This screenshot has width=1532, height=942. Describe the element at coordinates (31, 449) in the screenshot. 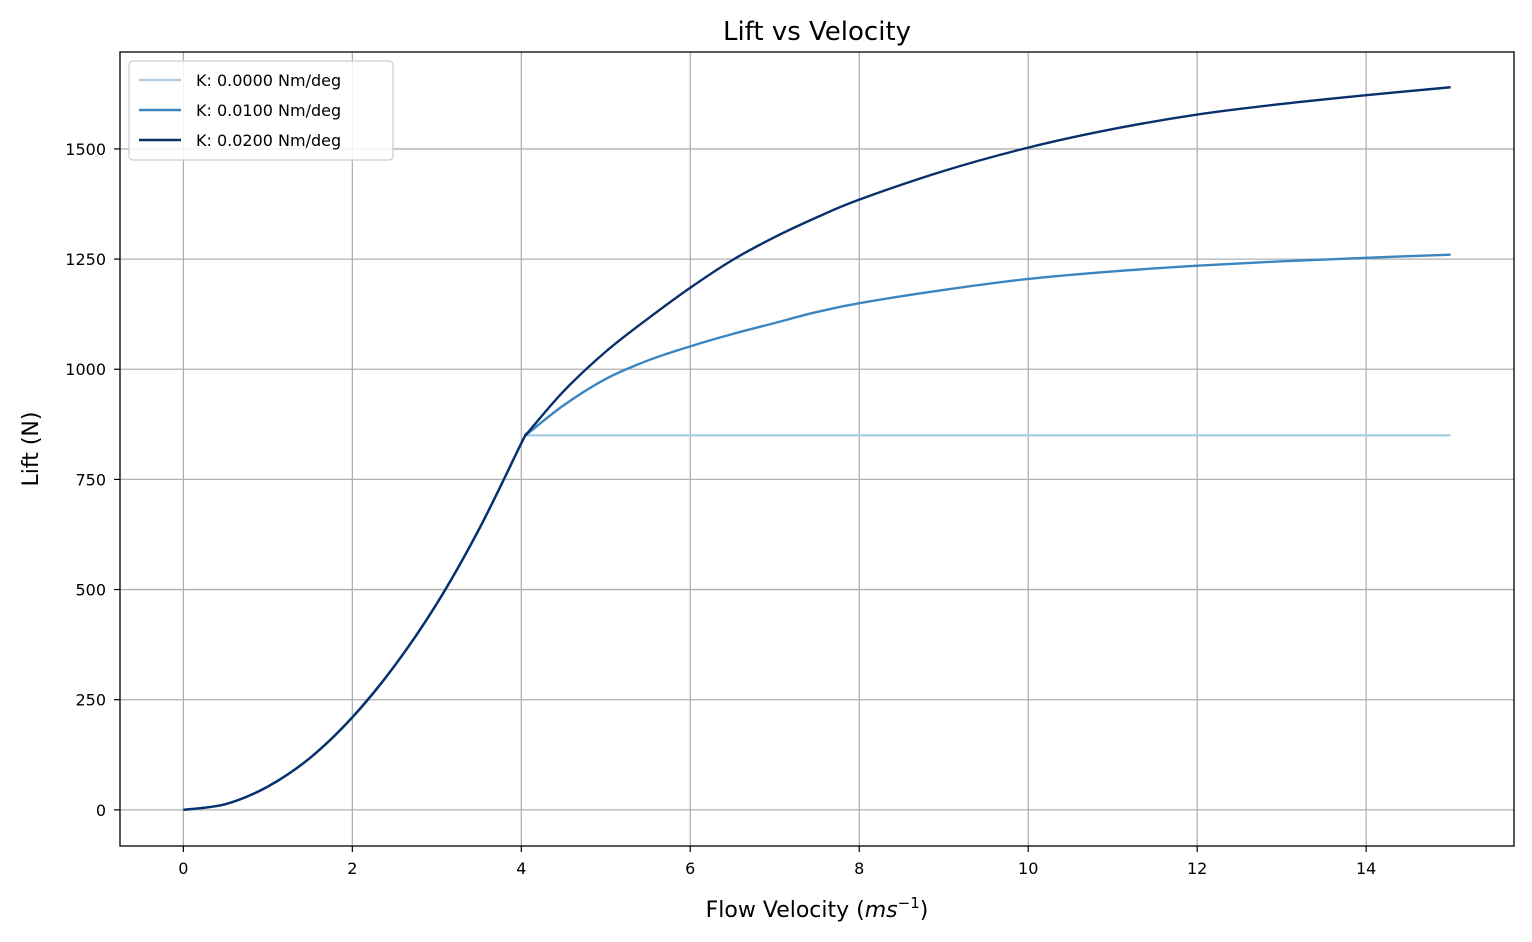

I see `y-axis-title: Lift (N)` at that location.